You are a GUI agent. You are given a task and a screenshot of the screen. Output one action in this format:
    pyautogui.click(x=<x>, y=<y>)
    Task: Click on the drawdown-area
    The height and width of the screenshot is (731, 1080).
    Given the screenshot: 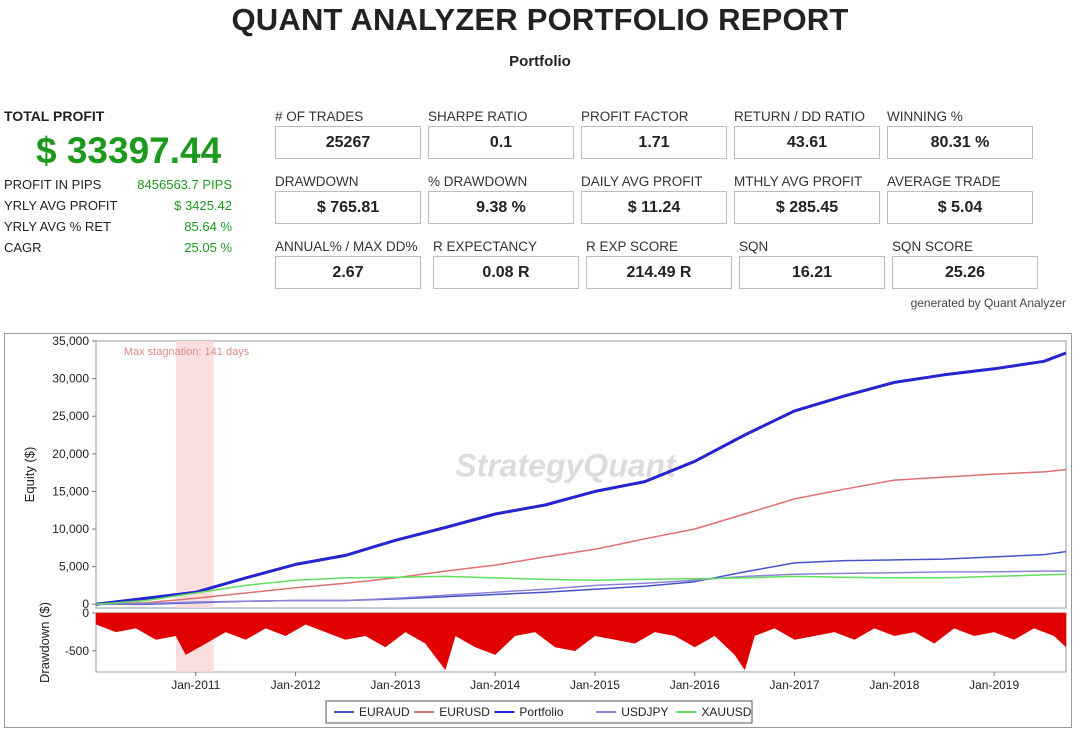 What is the action you would take?
    pyautogui.click(x=581, y=641)
    